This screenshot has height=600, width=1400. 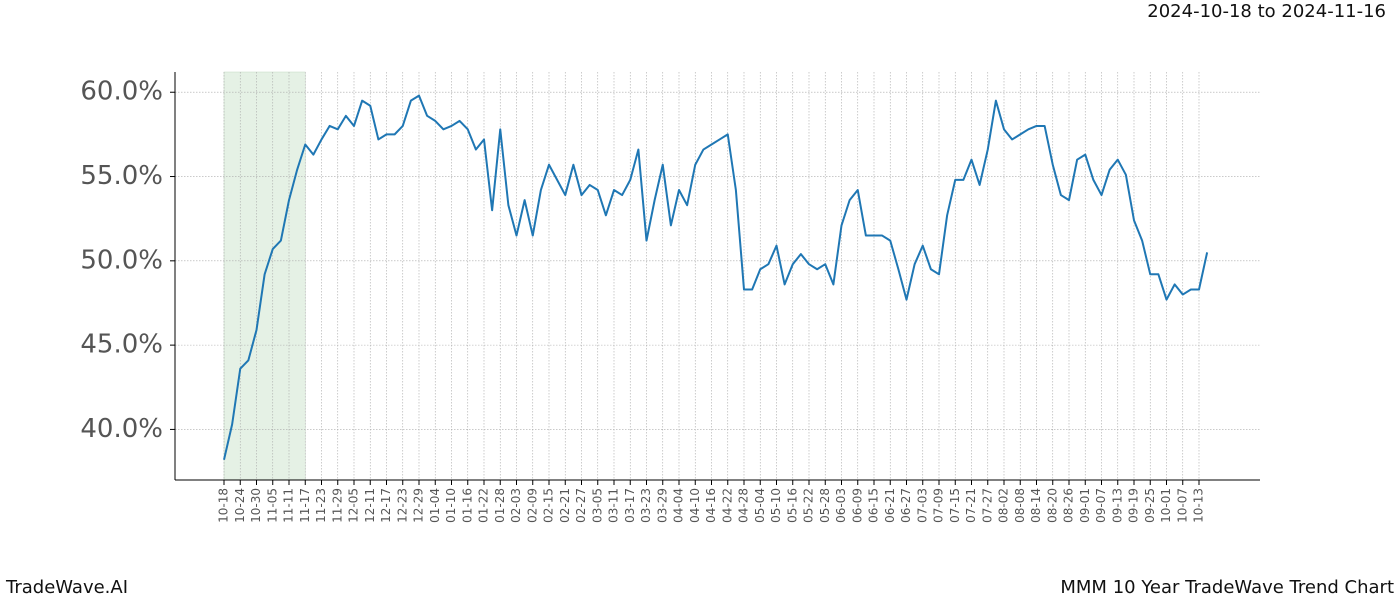 I want to click on x-tick-label: 02-09, so click(x=532, y=505).